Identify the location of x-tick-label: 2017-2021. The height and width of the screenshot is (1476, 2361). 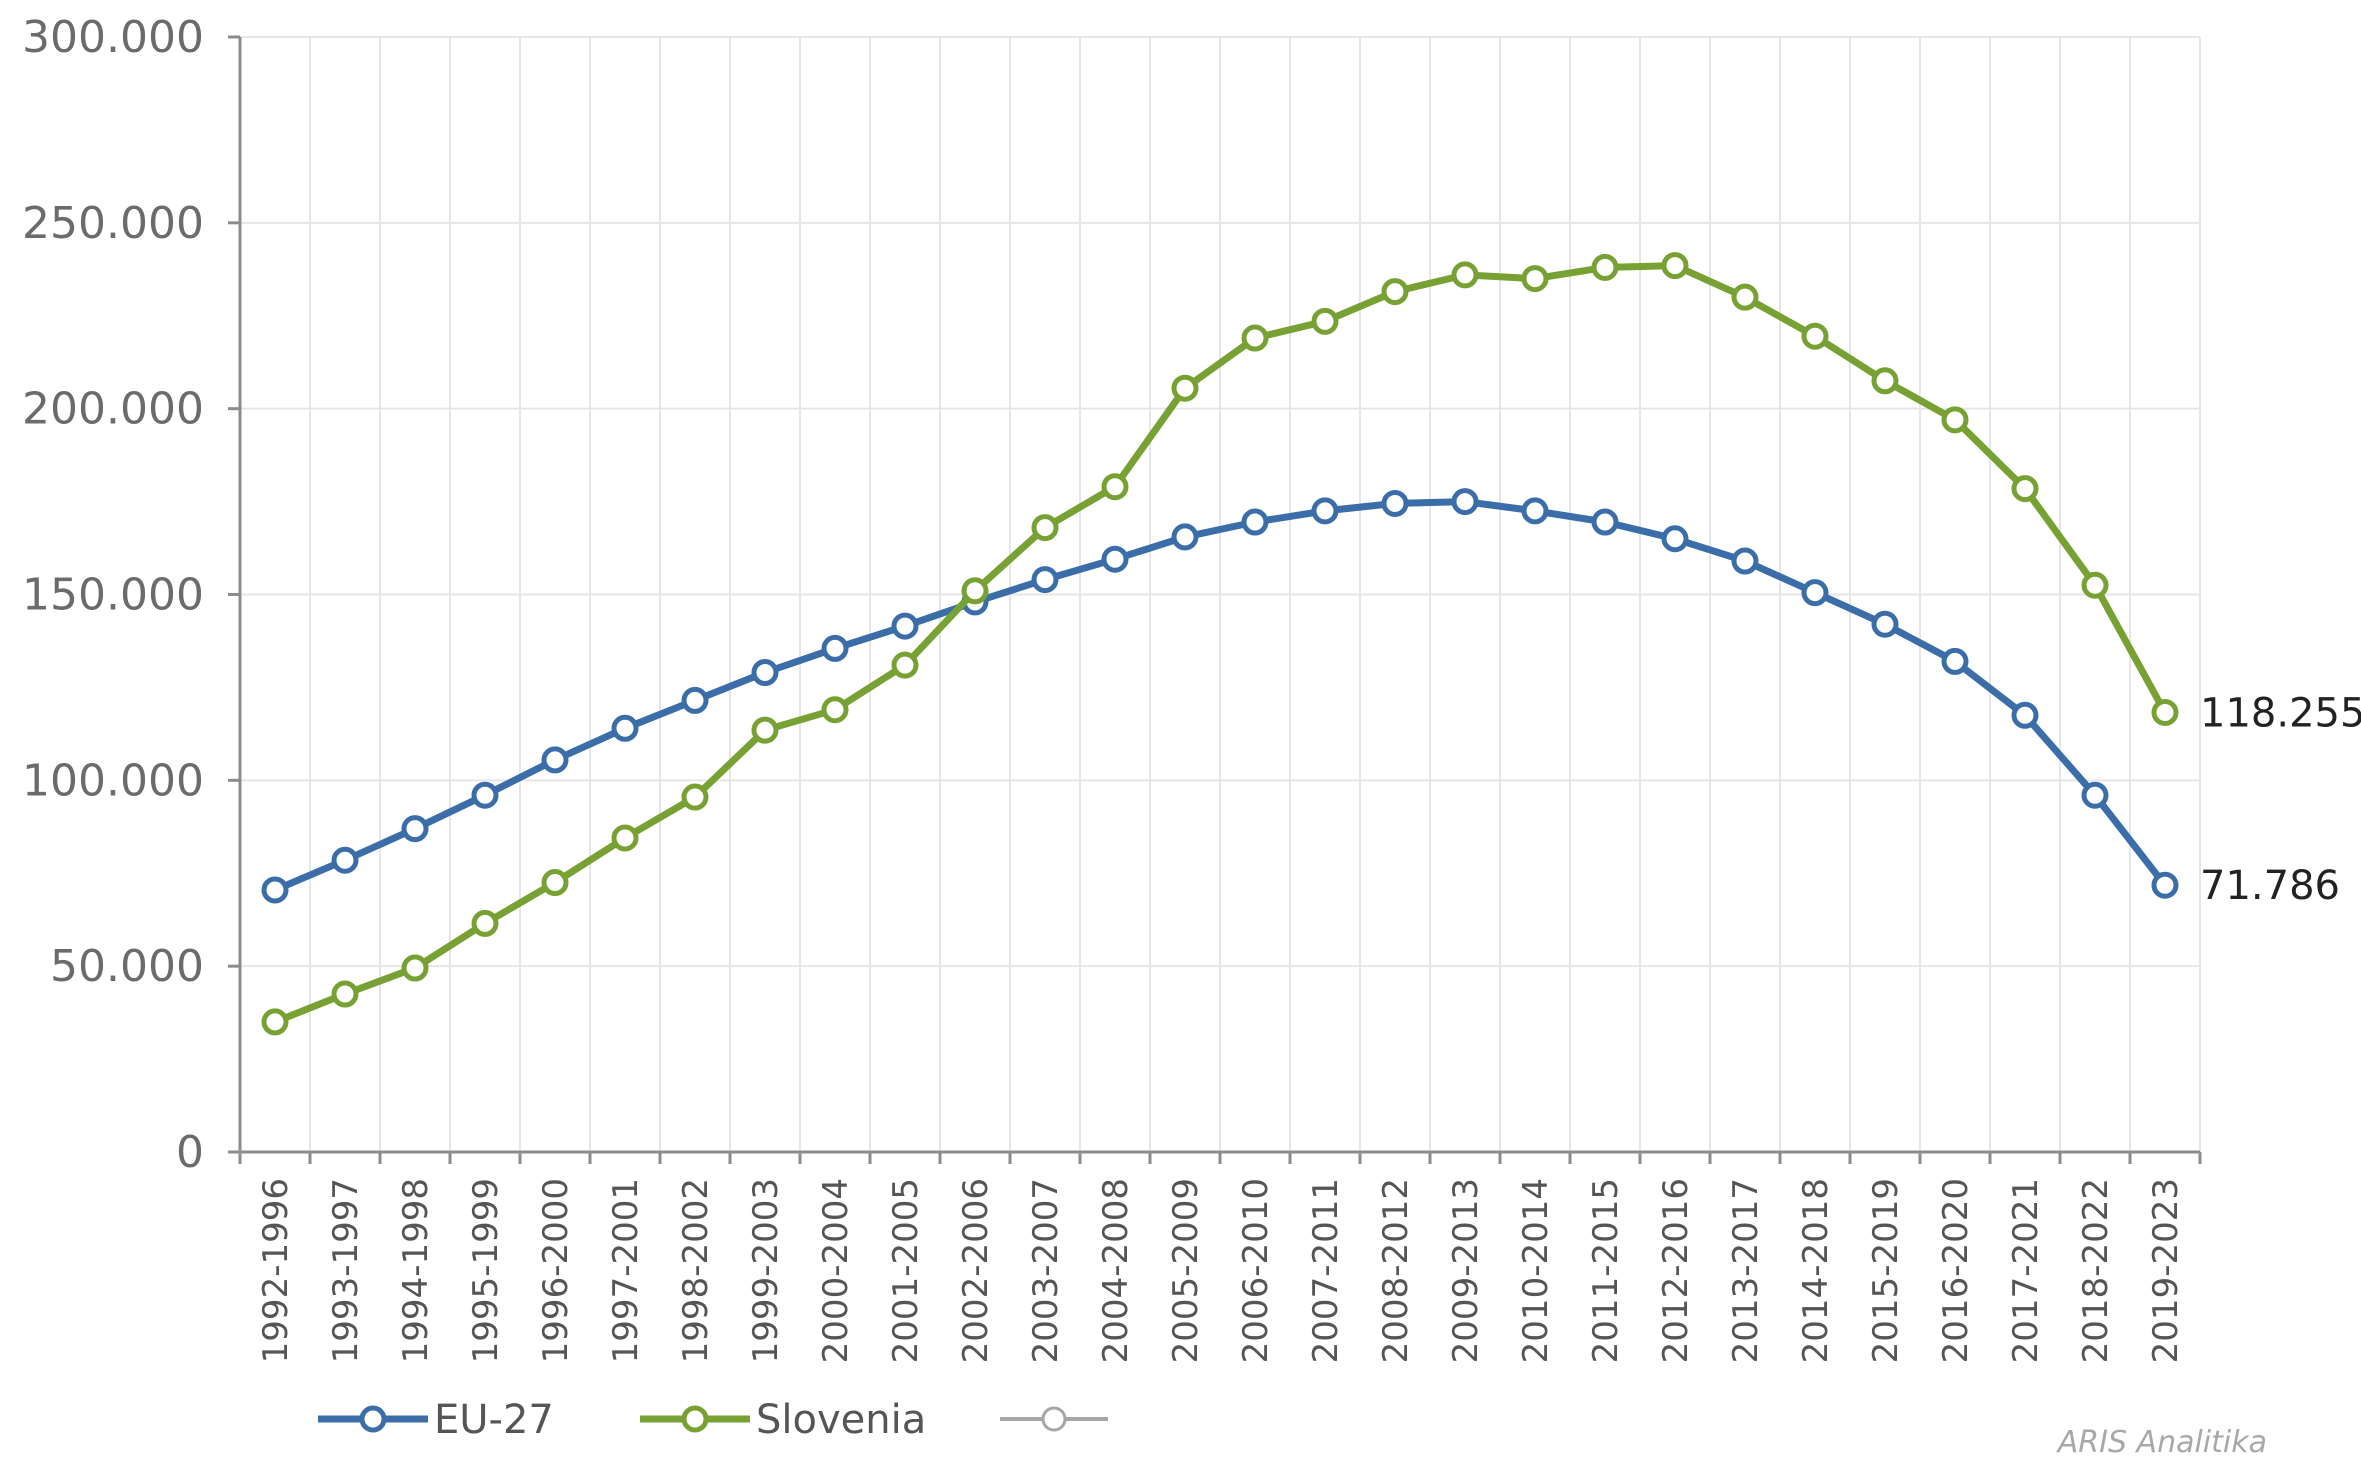
(2026, 1270).